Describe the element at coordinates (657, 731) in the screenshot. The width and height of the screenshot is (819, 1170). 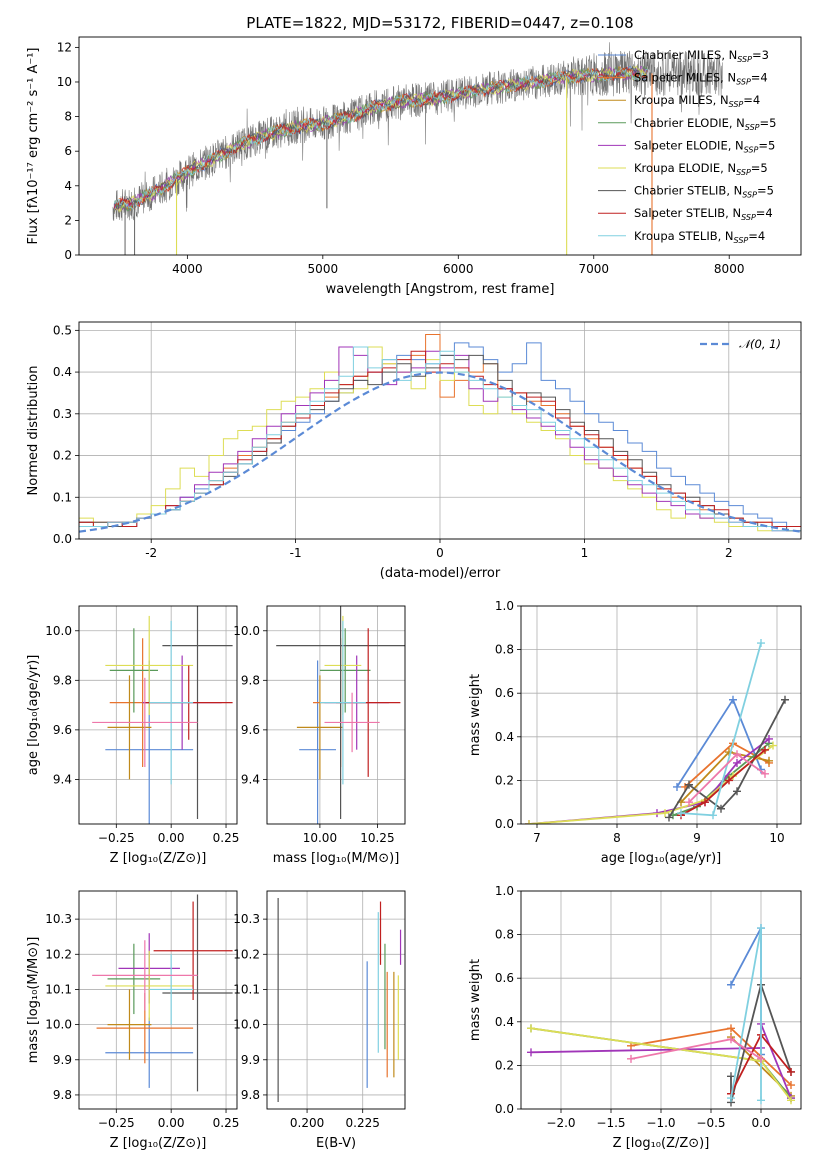
I see `weight-vs-age-plot-area` at that location.